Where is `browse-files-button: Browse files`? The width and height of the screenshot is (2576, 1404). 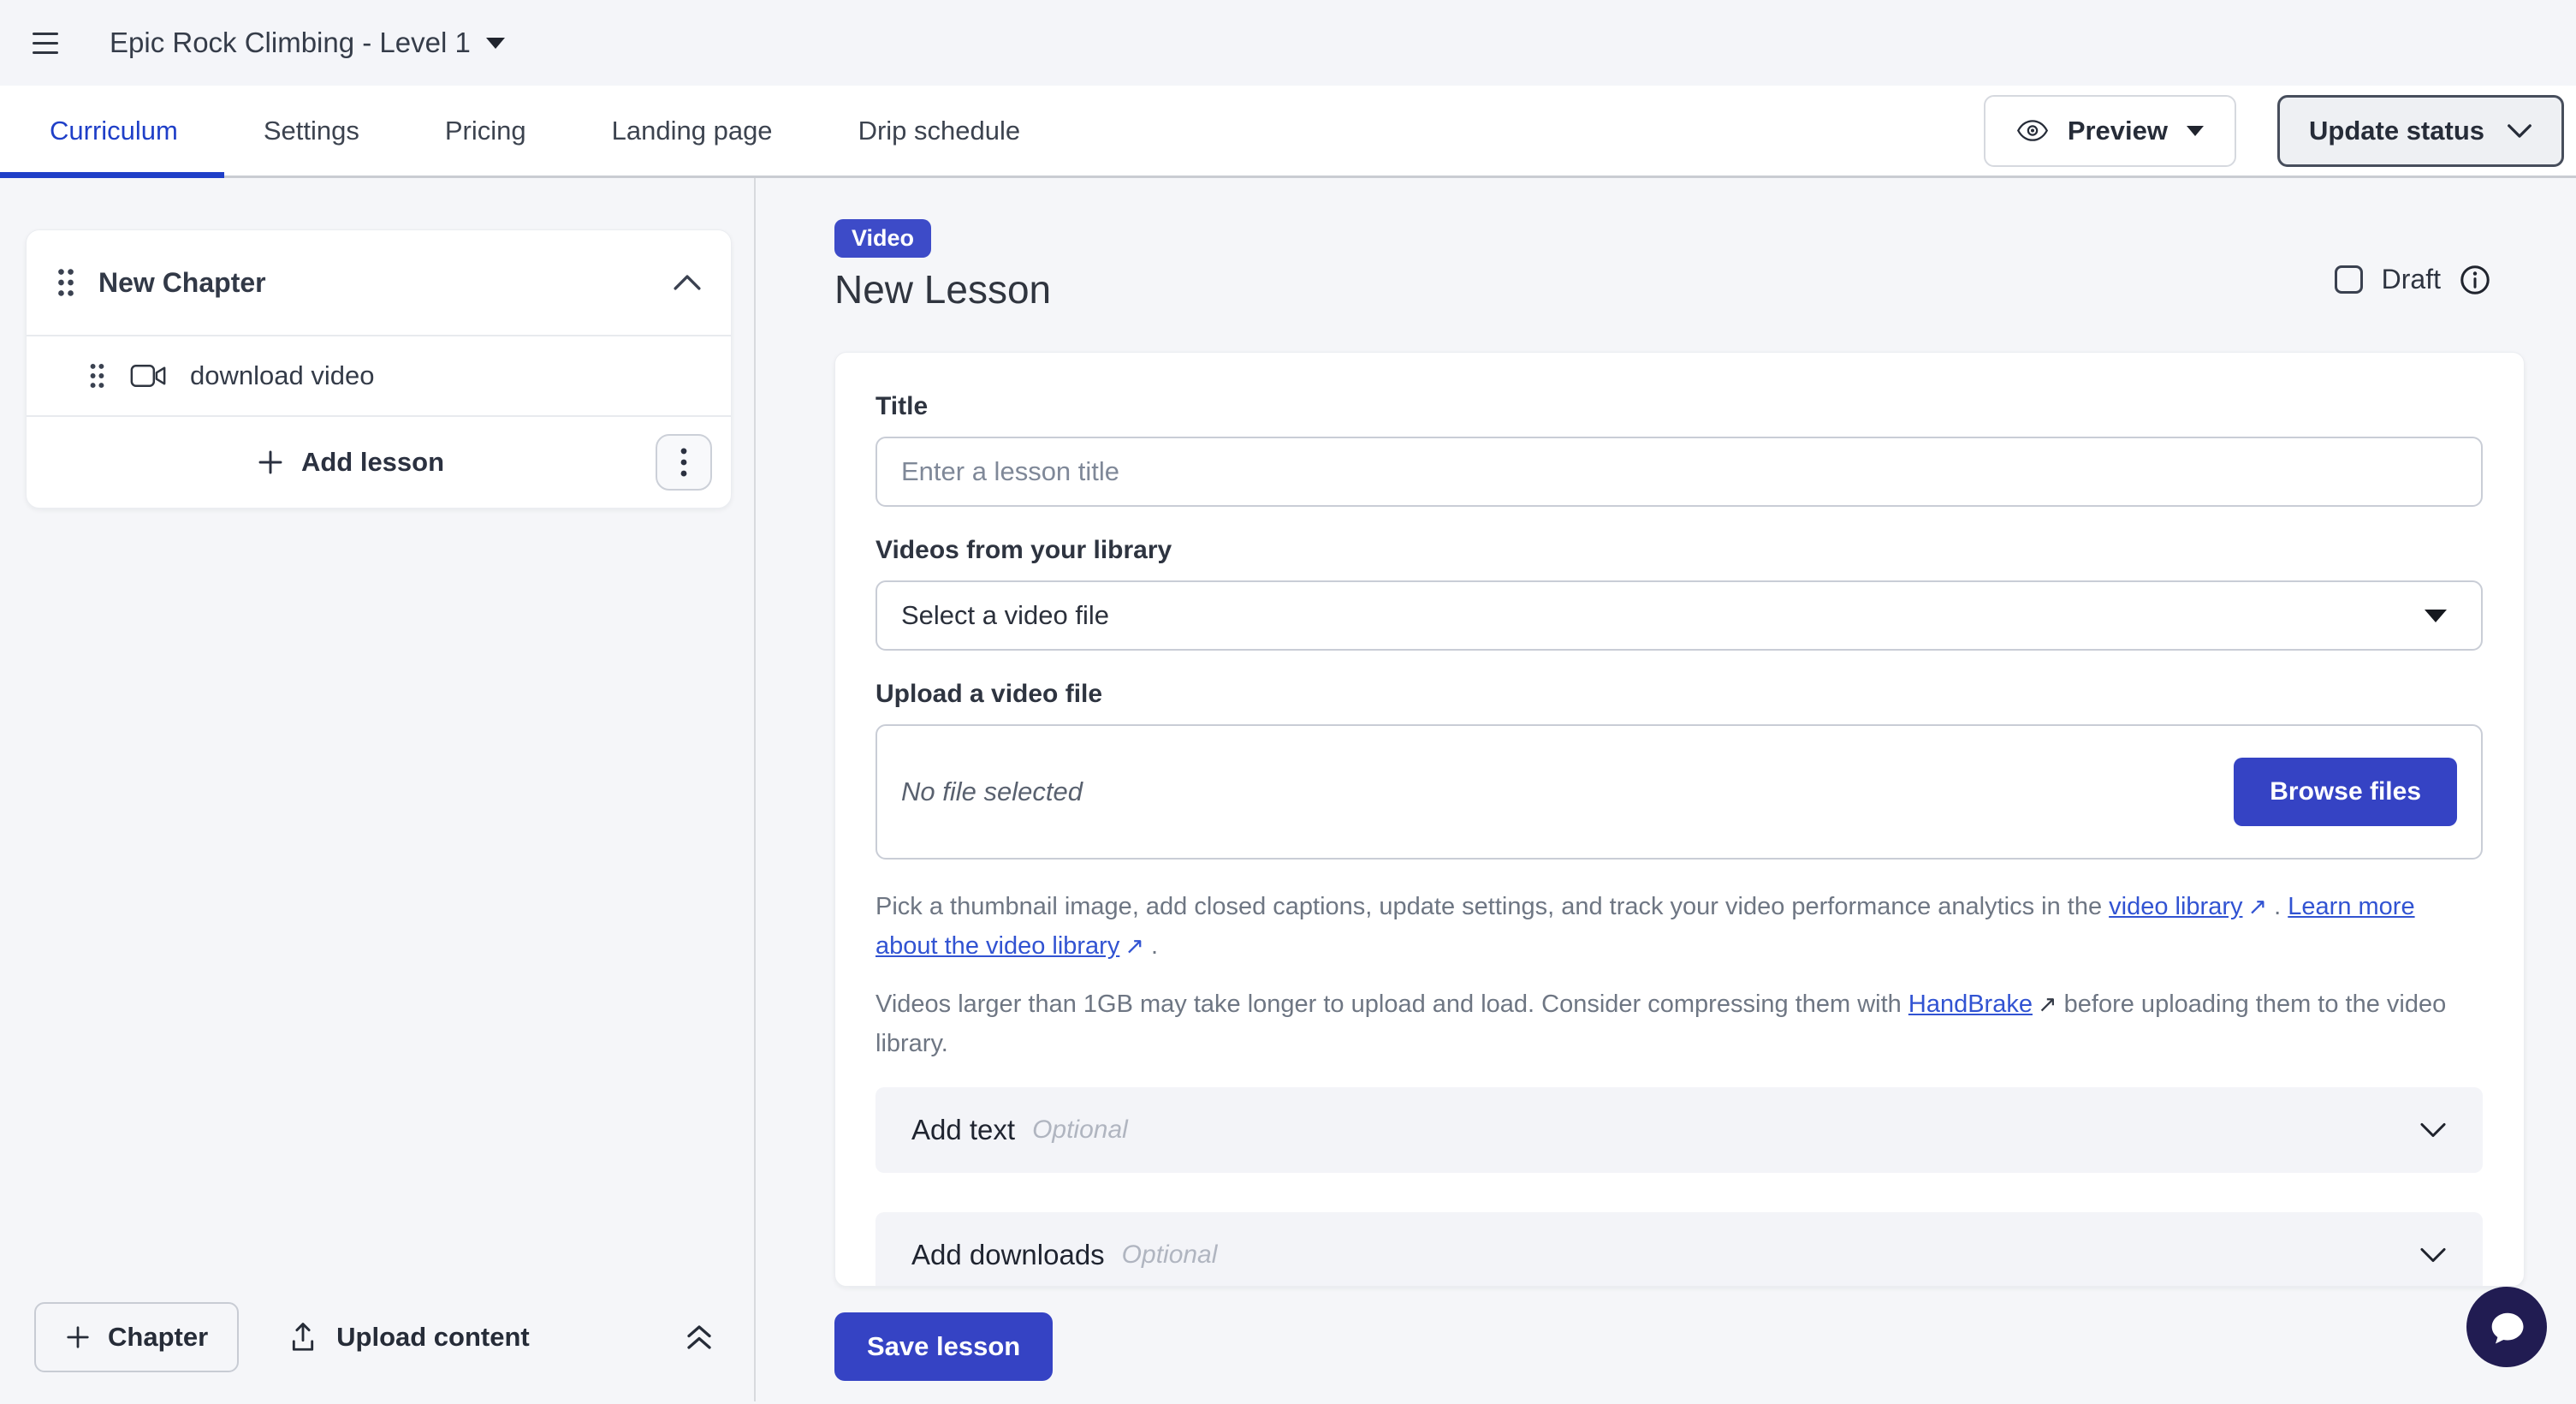
browse-files-button: Browse files is located at coordinates (2345, 792).